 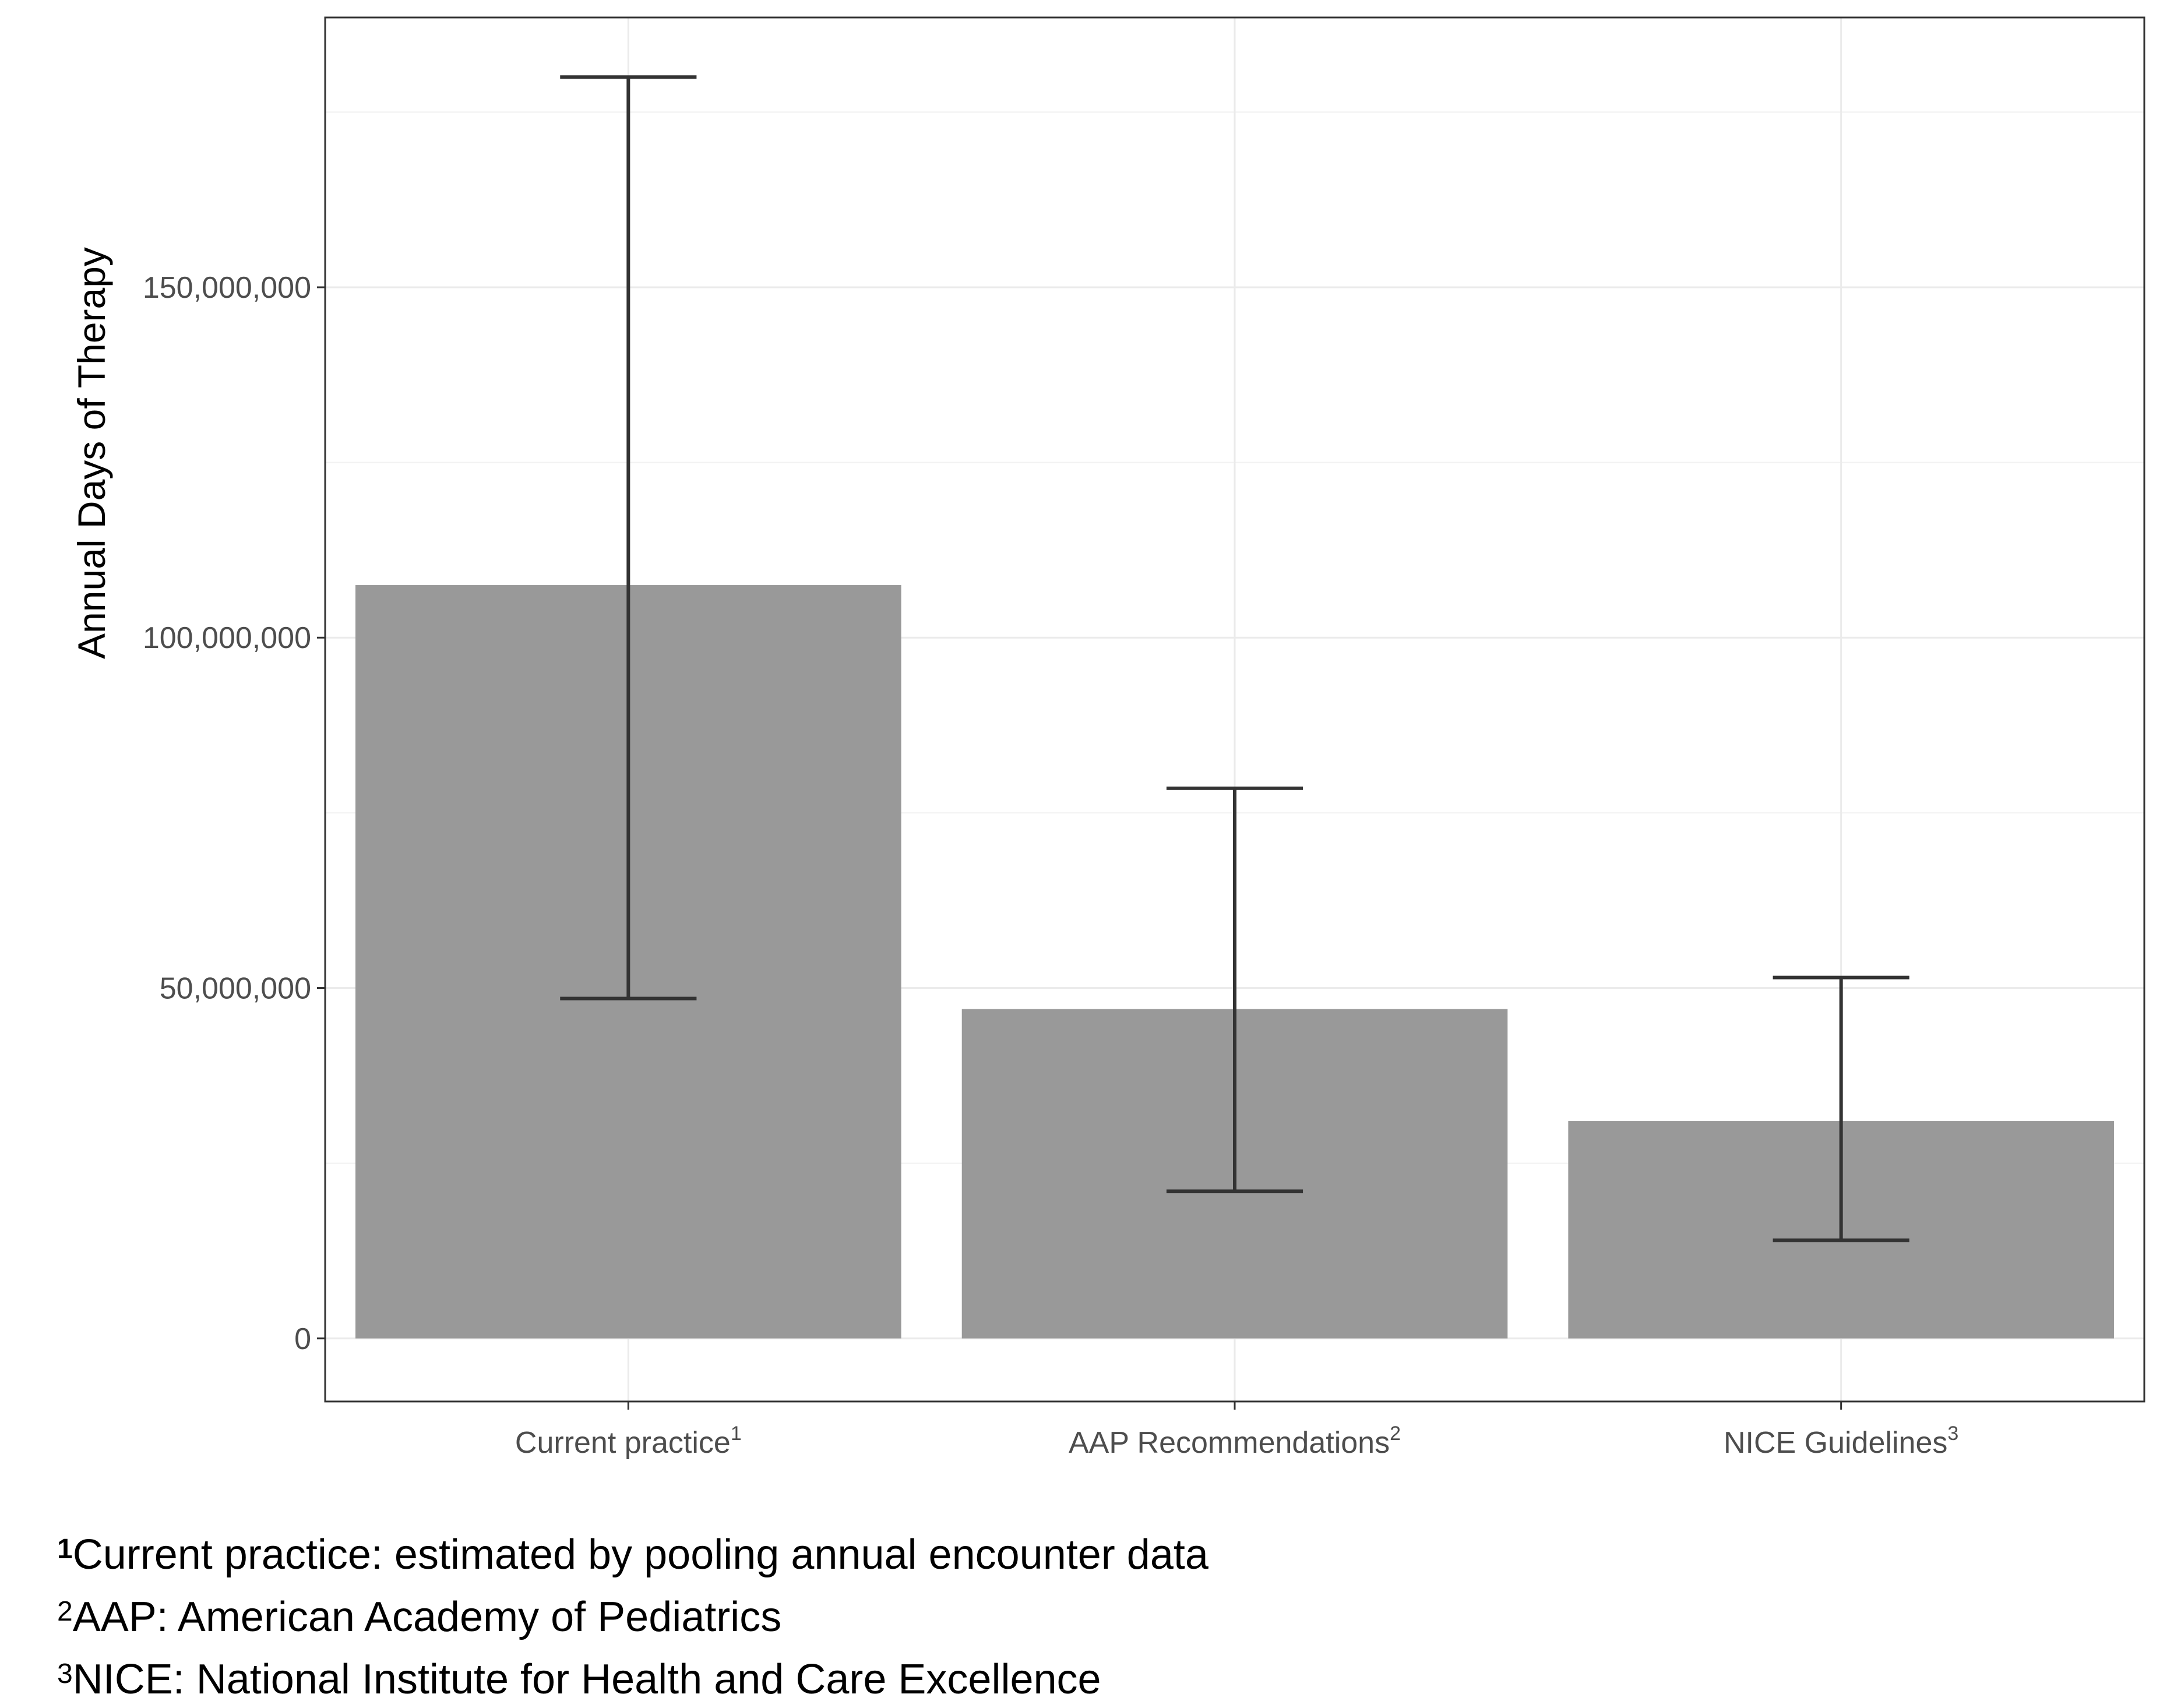 I want to click on footnote-mark: 1, so click(x=65, y=1549).